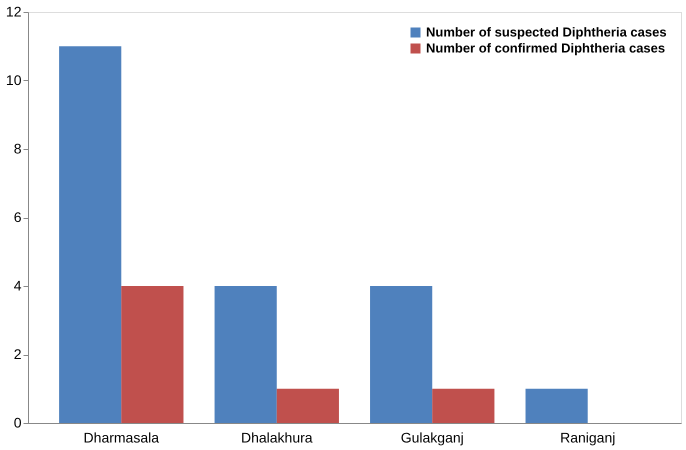  What do you see at coordinates (432, 438) in the screenshot?
I see `x-tick-label: Gulakganj` at bounding box center [432, 438].